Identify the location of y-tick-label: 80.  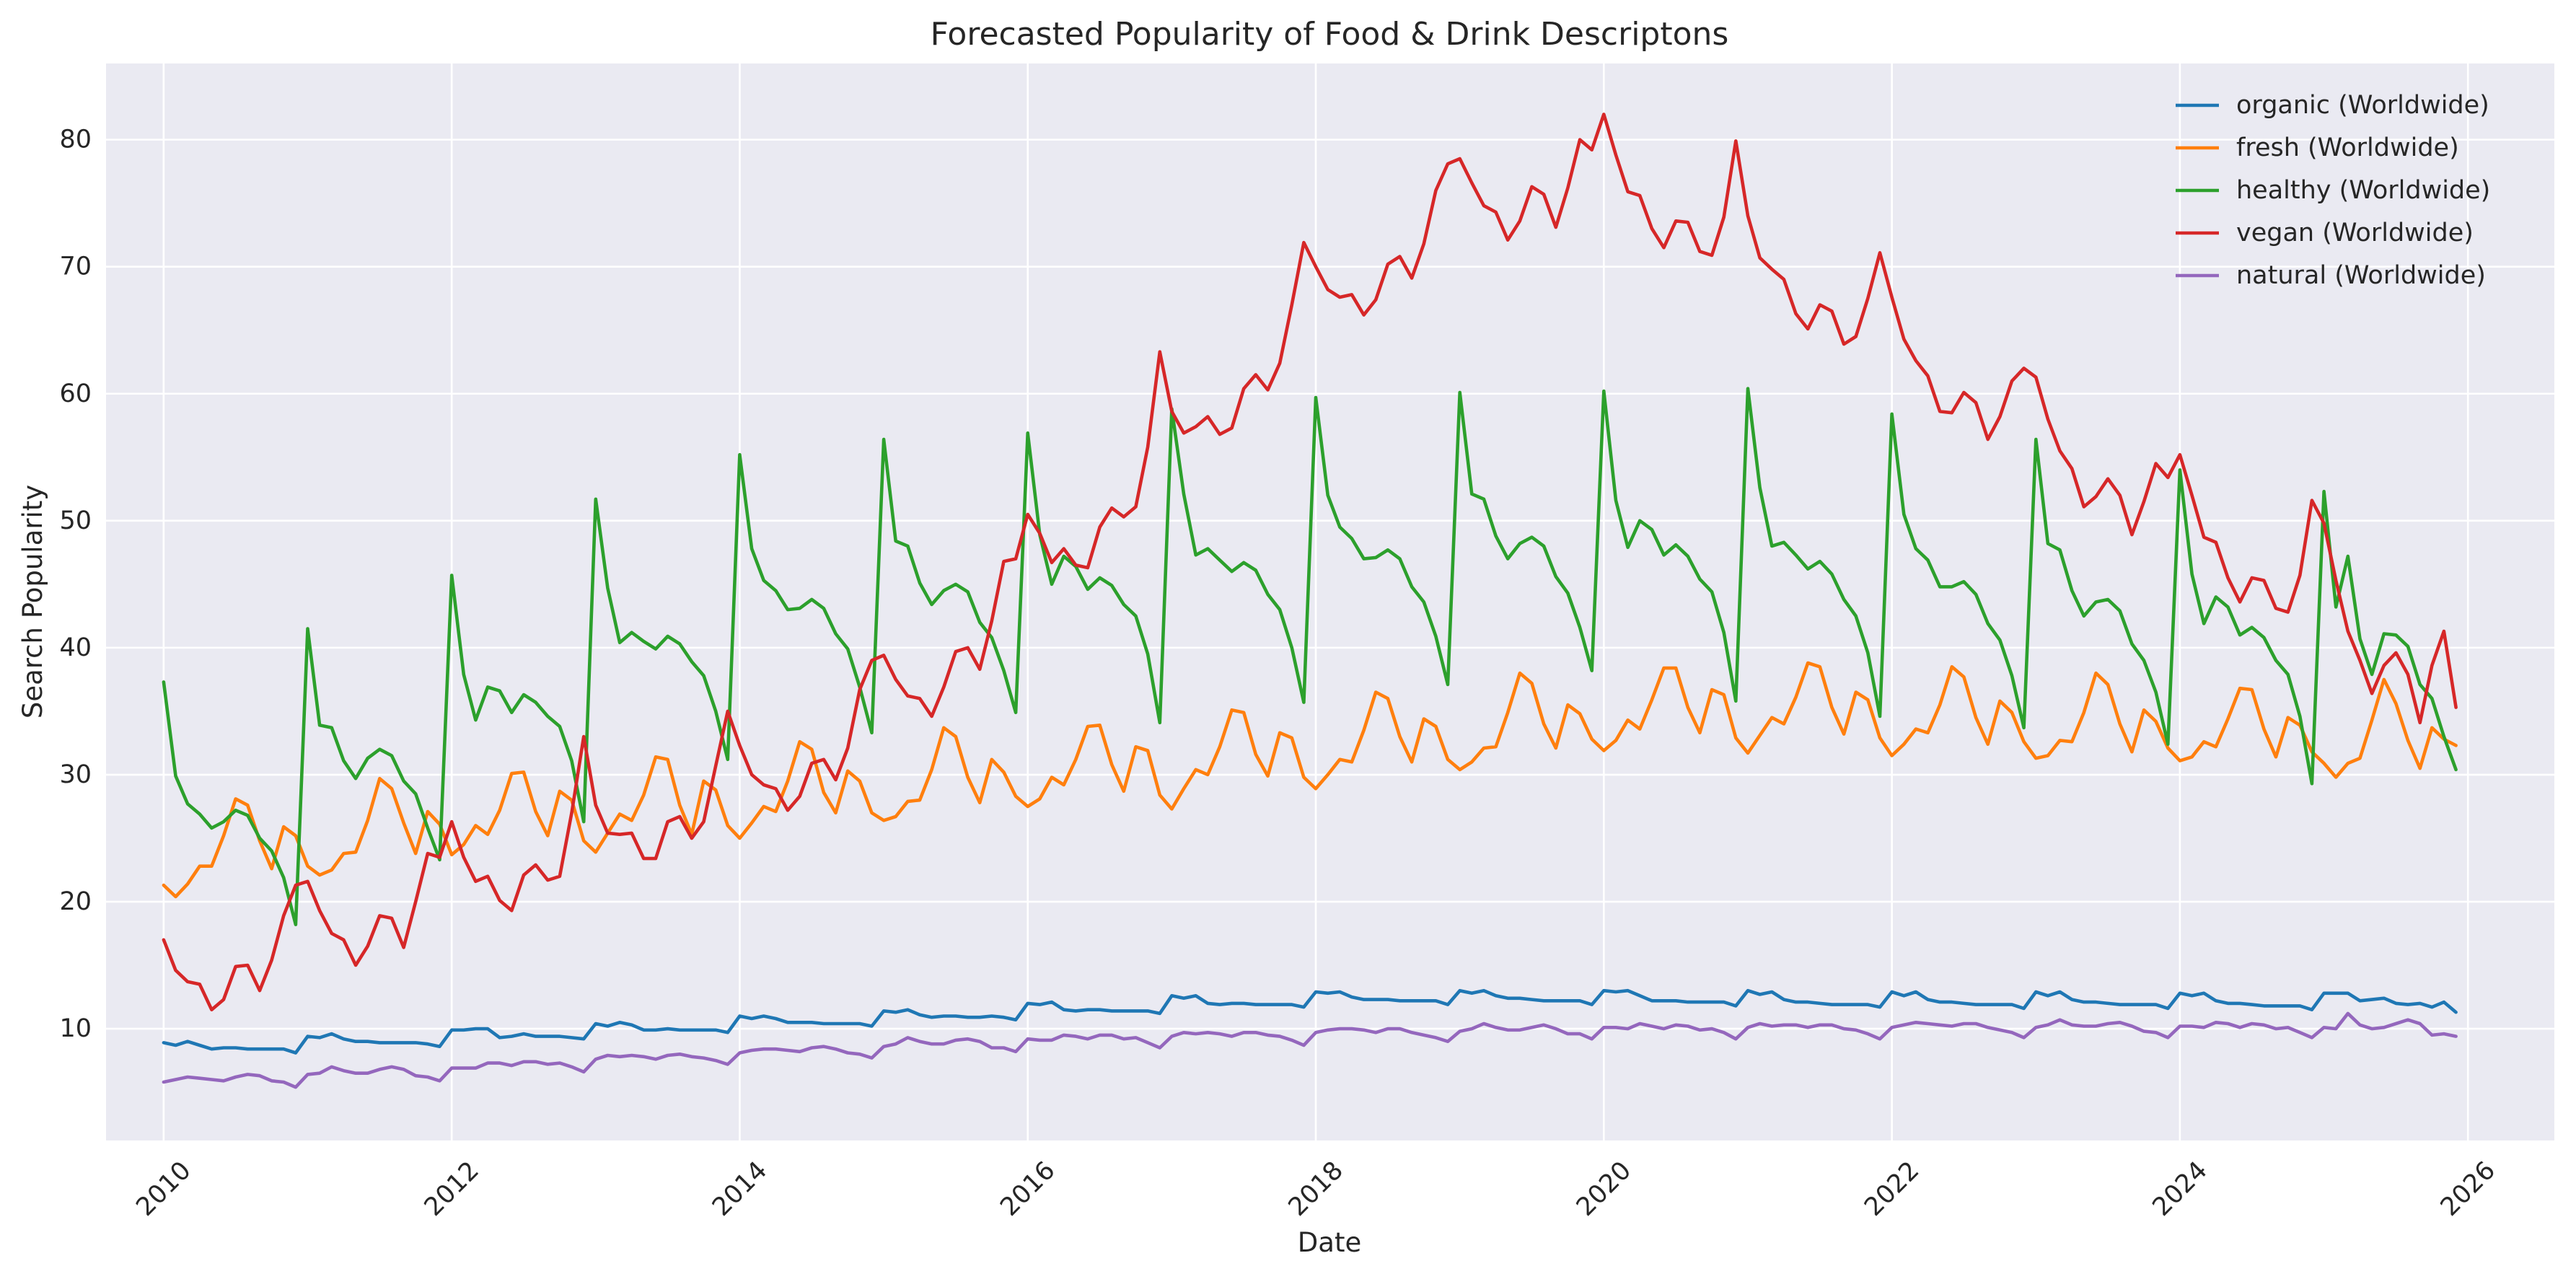
(75, 140).